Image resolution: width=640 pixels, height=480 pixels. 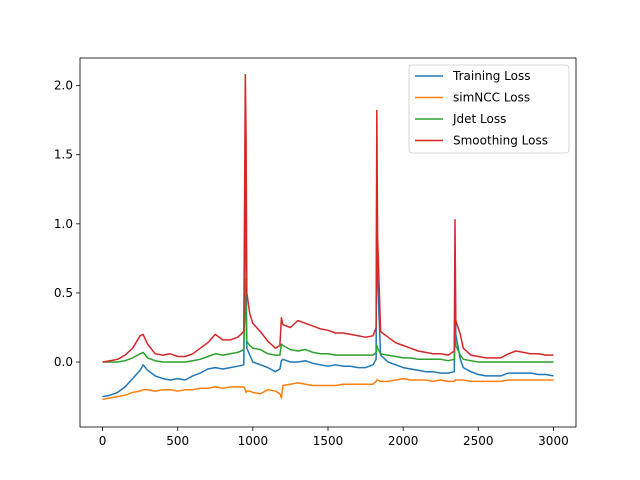 What do you see at coordinates (328, 441) in the screenshot?
I see `x-tick-label: 1500` at bounding box center [328, 441].